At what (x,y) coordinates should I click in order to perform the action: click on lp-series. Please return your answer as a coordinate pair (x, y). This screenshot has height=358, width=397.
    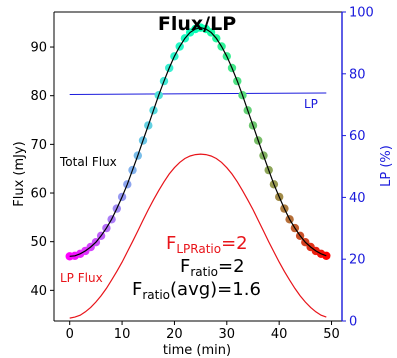
    Looking at the image, I should click on (198, 93).